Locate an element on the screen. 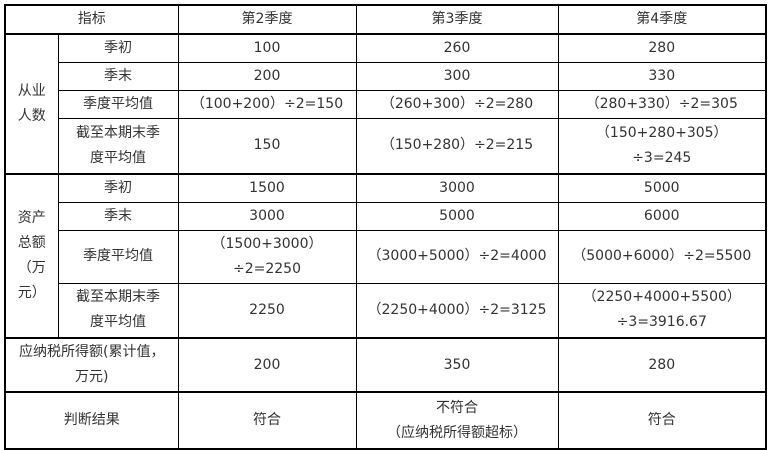 The height and width of the screenshot is (450, 770). value-cell: 2250 is located at coordinates (267, 310).